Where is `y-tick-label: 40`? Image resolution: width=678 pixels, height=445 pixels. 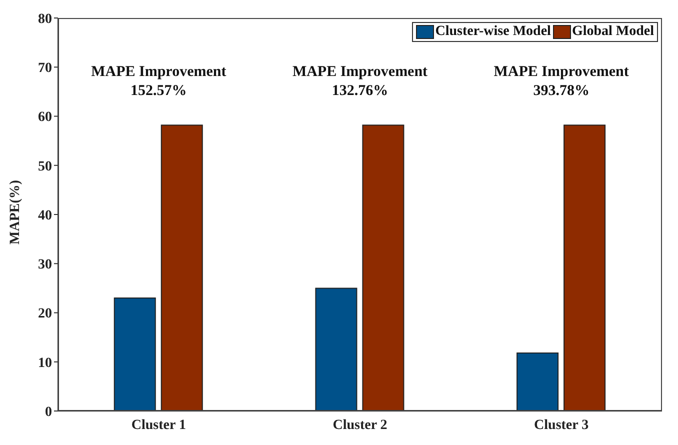
y-tick-label: 40 is located at coordinates (45, 216).